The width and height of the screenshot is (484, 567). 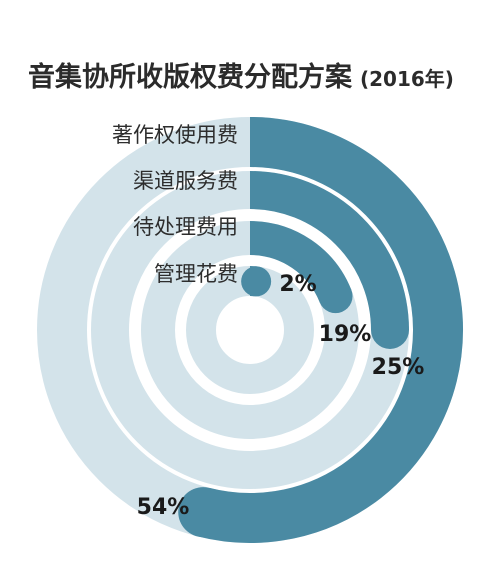 What do you see at coordinates (398, 367) in the screenshot?
I see `value-label: 25%` at bounding box center [398, 367].